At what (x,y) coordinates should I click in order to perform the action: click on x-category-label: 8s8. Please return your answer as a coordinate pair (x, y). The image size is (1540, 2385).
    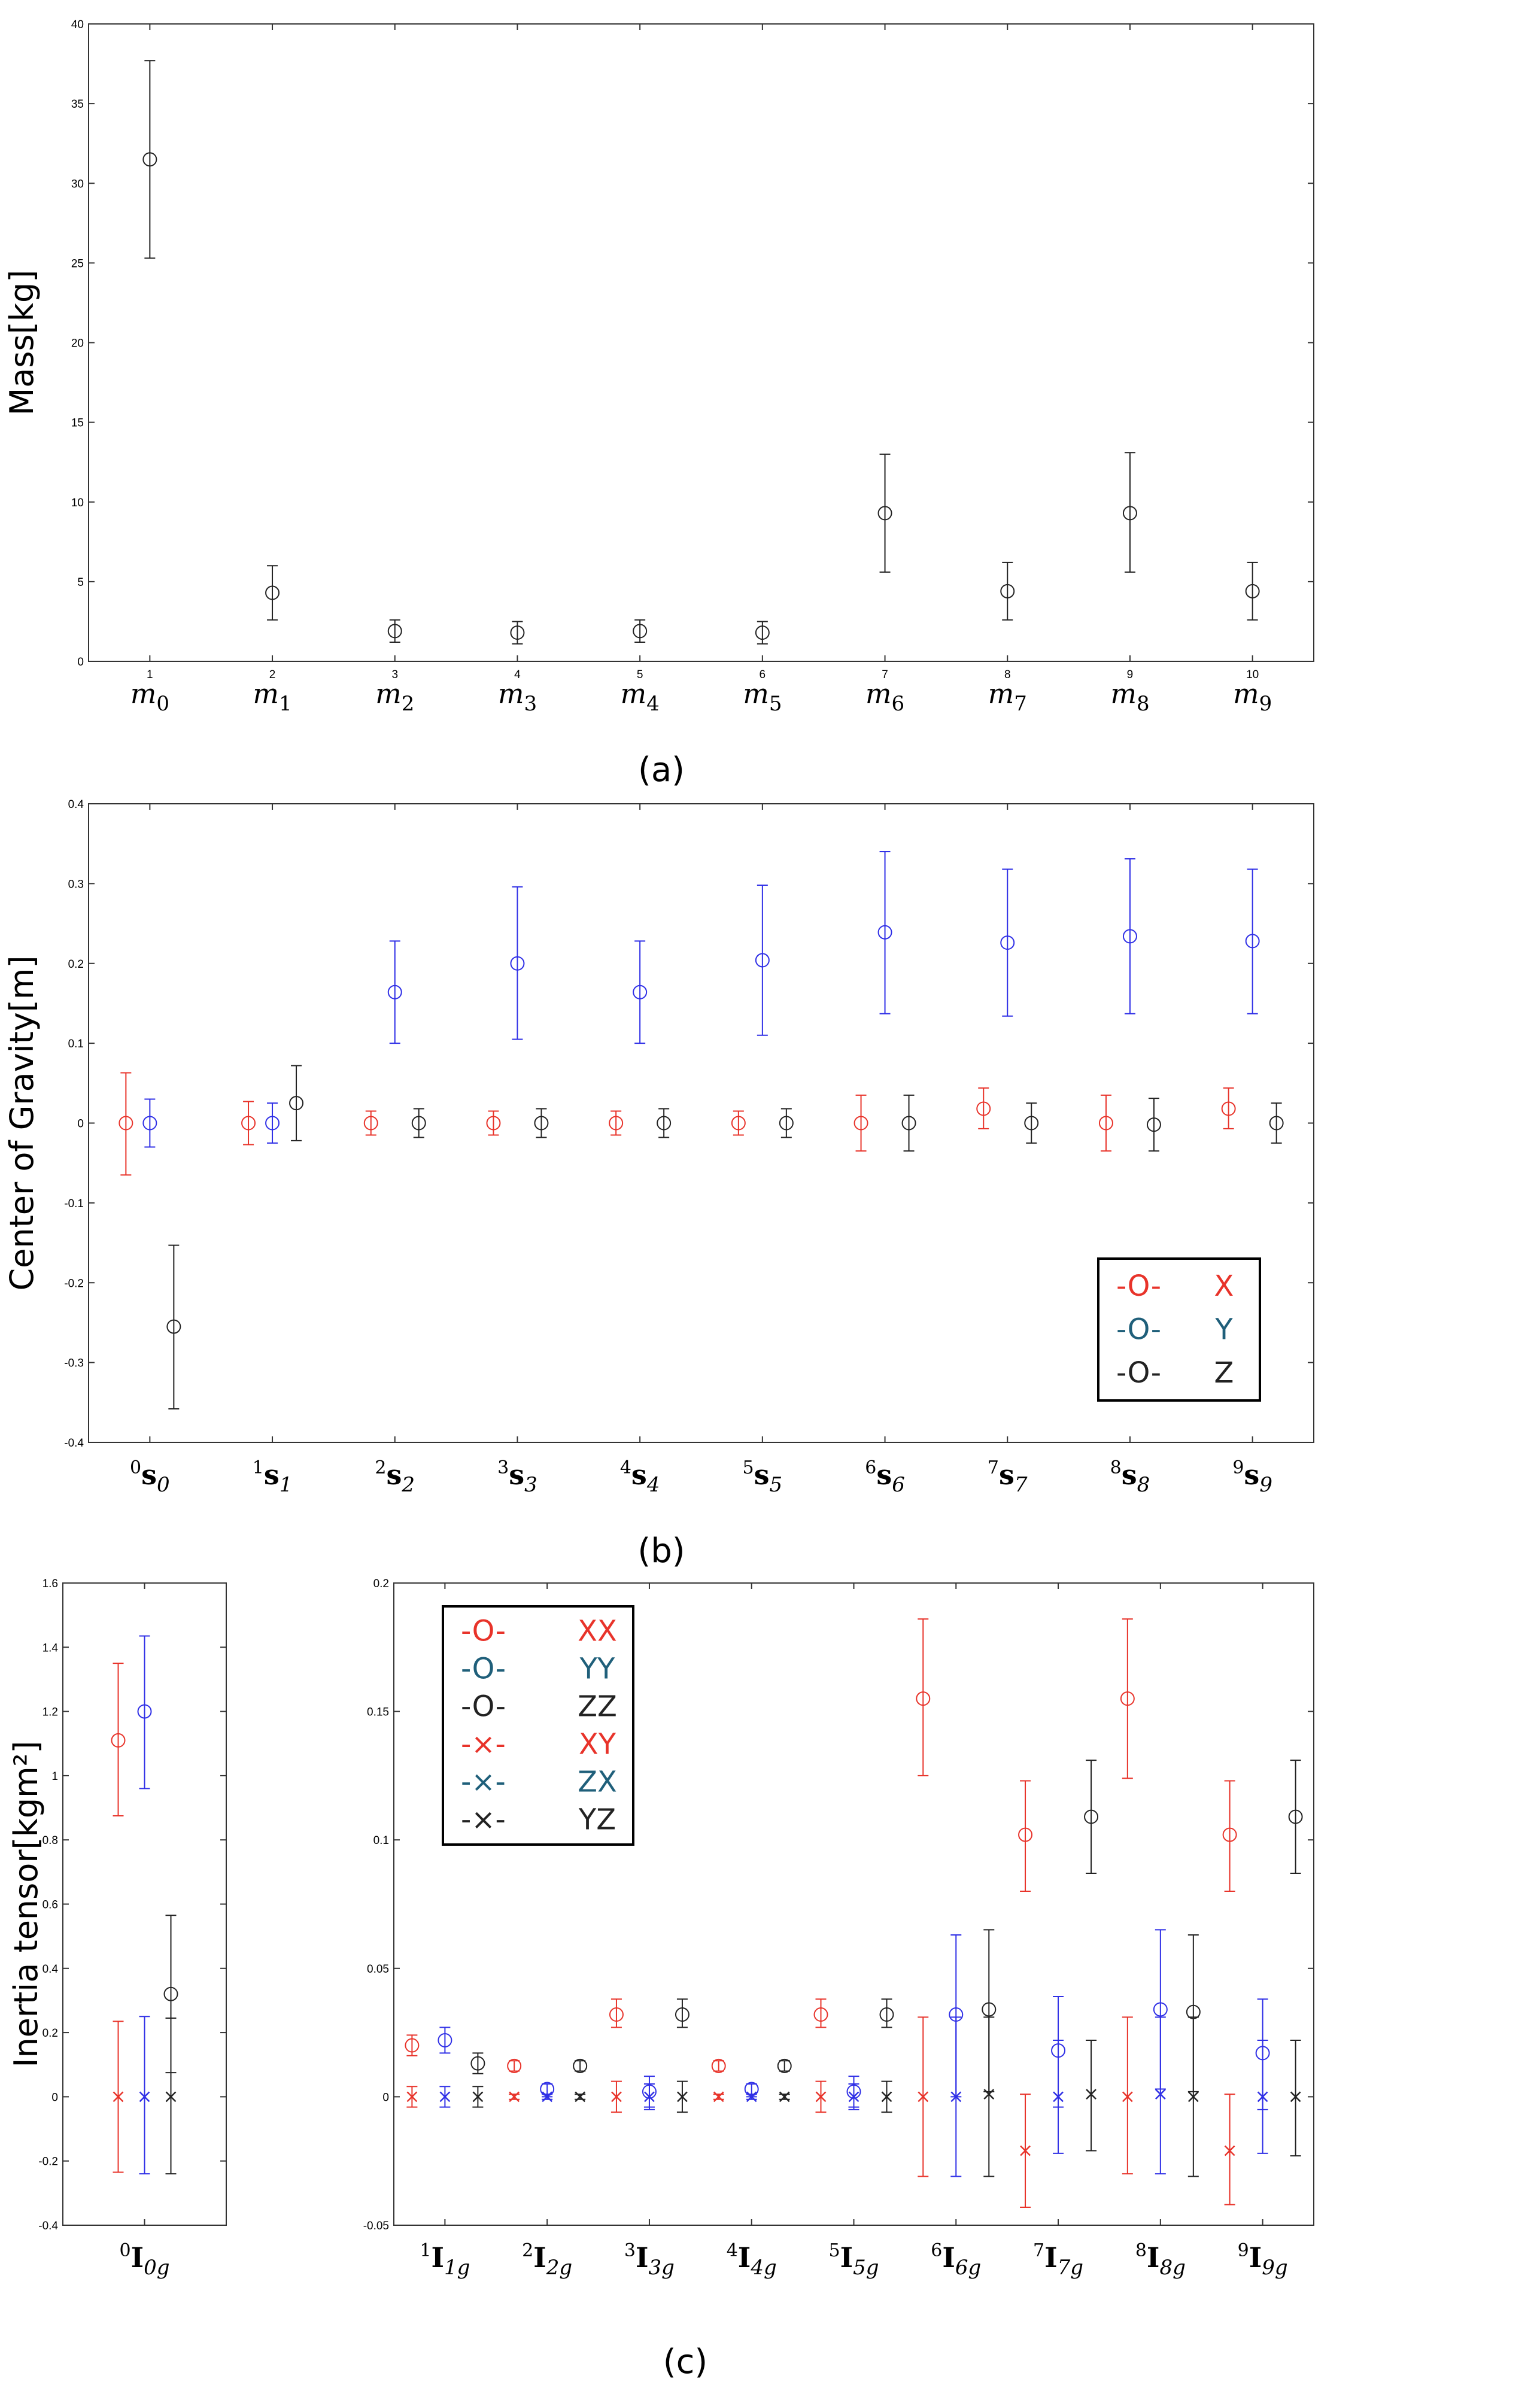
    Looking at the image, I should click on (1130, 1477).